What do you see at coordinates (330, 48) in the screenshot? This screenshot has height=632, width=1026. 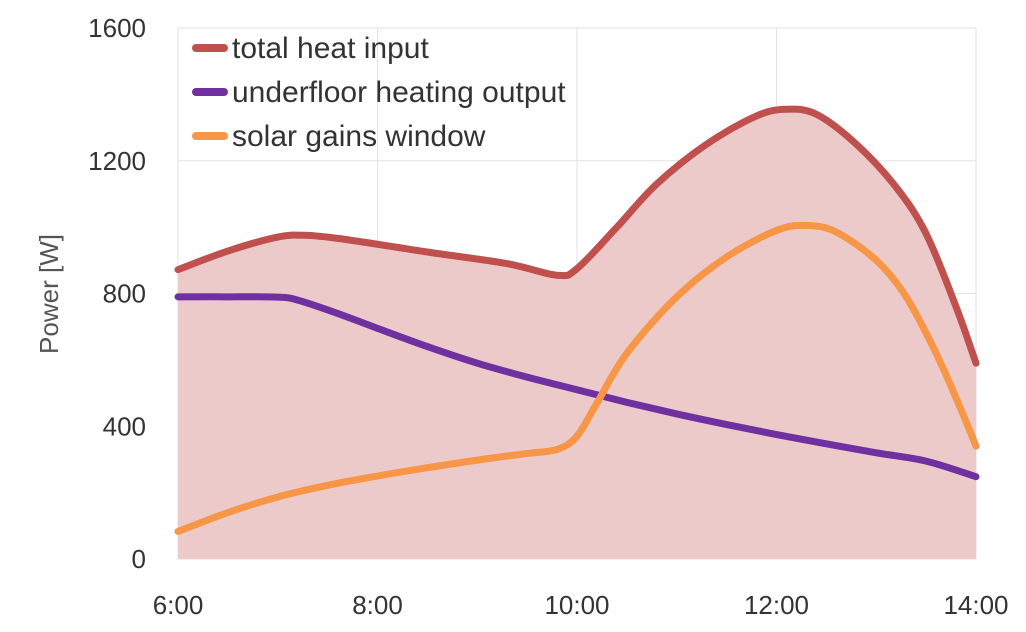 I see `total-heat-input-legend-label: total heat input` at bounding box center [330, 48].